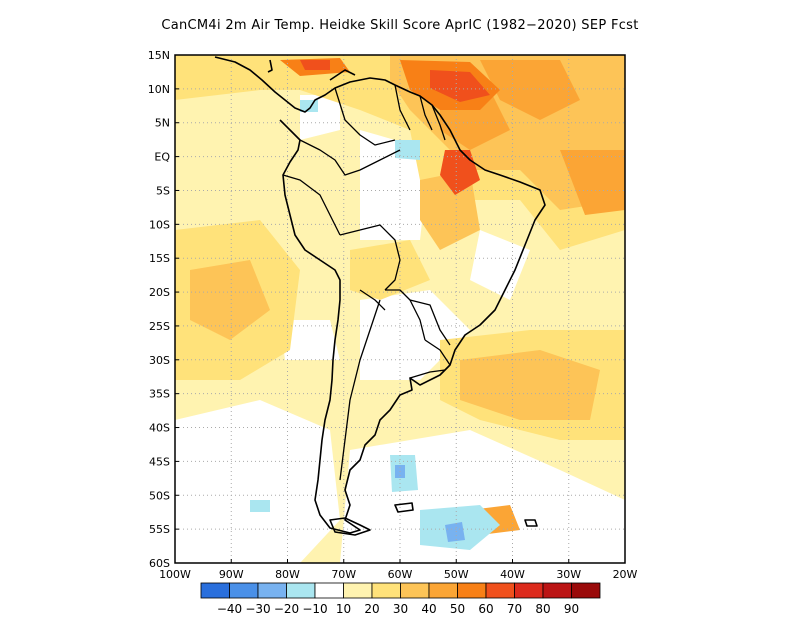 This screenshot has height=618, width=800. What do you see at coordinates (159, 55) in the screenshot?
I see `lat-label: 15N` at bounding box center [159, 55].